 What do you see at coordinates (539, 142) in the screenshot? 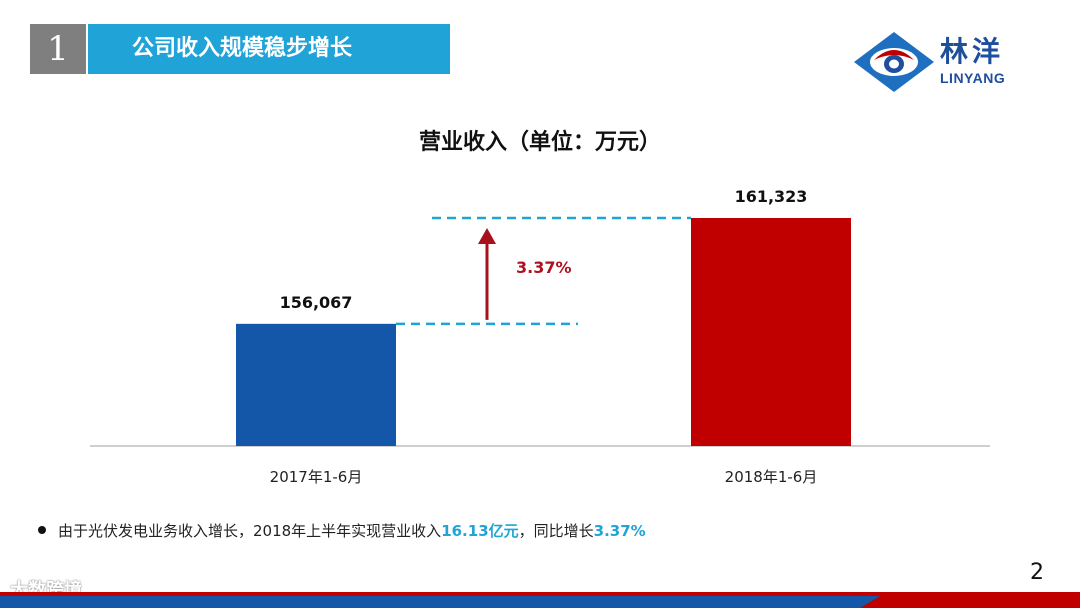
I see `chart-title: 营业收入（单位：万元）` at bounding box center [539, 142].